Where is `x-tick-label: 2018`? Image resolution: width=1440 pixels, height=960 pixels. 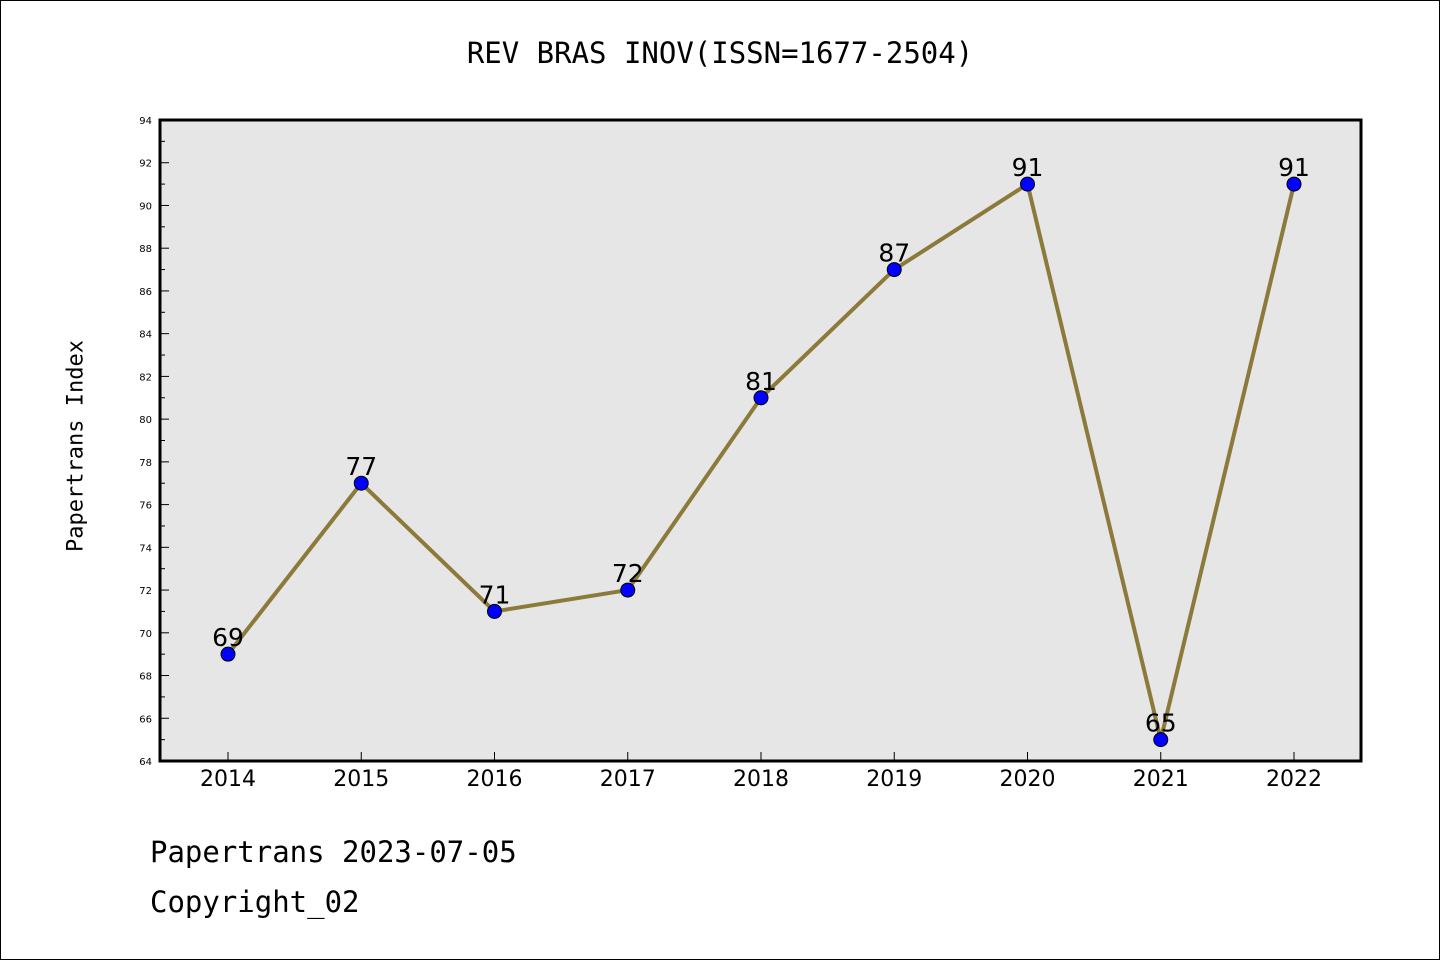 x-tick-label: 2018 is located at coordinates (761, 779).